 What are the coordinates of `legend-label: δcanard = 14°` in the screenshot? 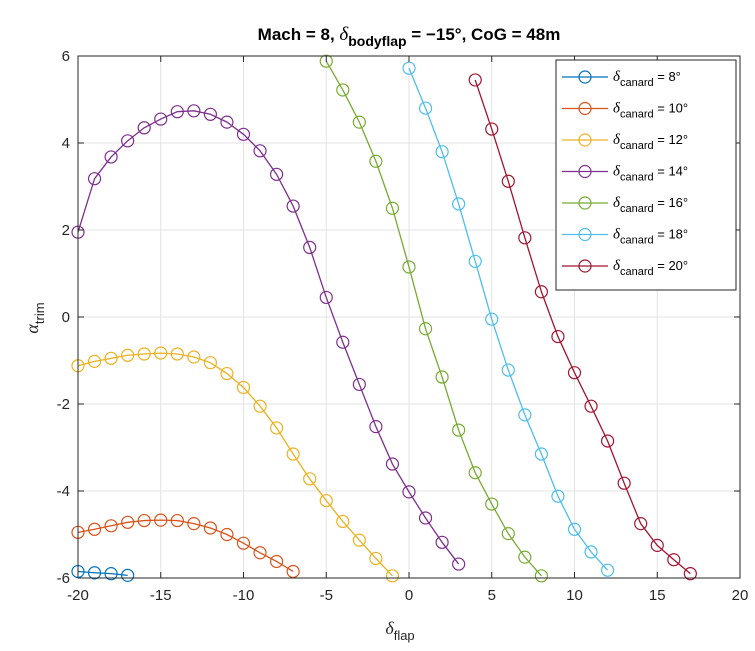 It's located at (650, 174).